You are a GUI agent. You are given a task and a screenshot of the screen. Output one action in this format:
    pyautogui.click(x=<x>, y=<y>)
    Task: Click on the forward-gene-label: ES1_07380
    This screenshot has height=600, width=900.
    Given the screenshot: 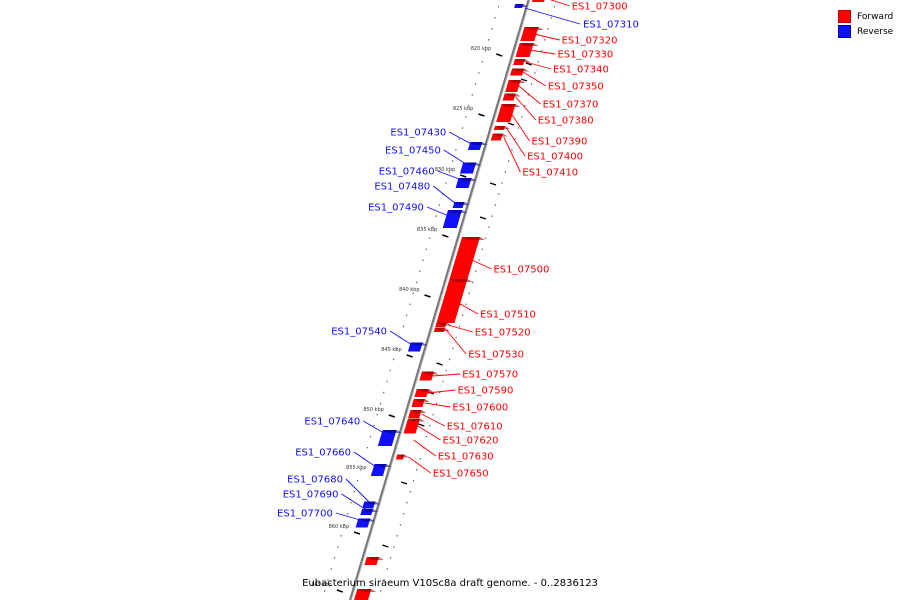 What is the action you would take?
    pyautogui.click(x=566, y=121)
    